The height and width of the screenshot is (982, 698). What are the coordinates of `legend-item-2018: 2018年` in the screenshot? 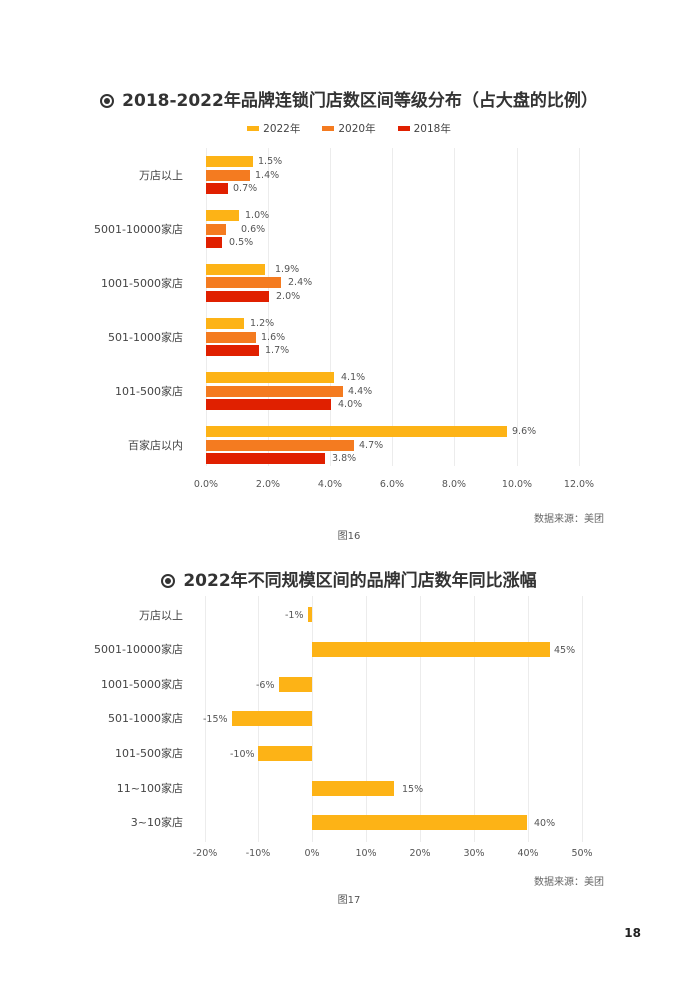 It's located at (424, 128).